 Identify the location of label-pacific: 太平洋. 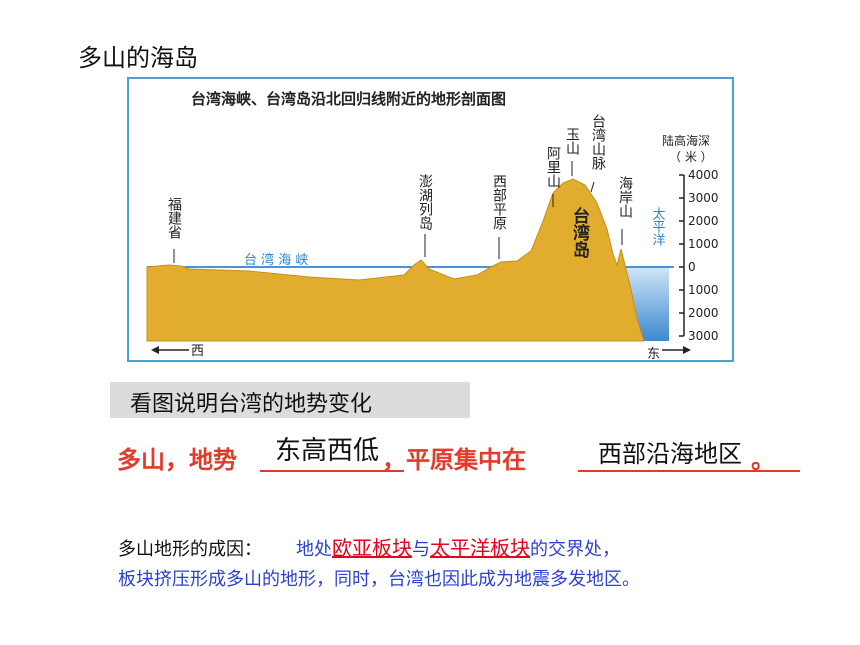
(658, 226).